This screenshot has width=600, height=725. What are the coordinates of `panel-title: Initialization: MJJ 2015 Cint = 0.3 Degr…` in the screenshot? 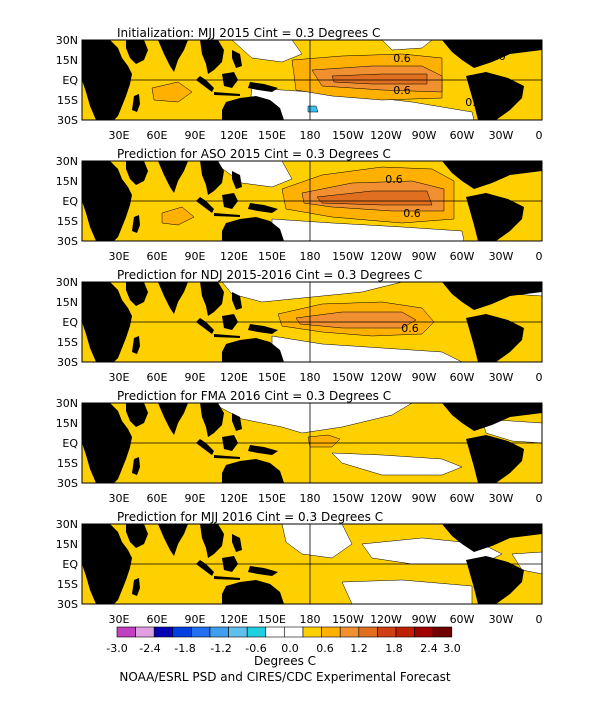 It's located at (248, 33).